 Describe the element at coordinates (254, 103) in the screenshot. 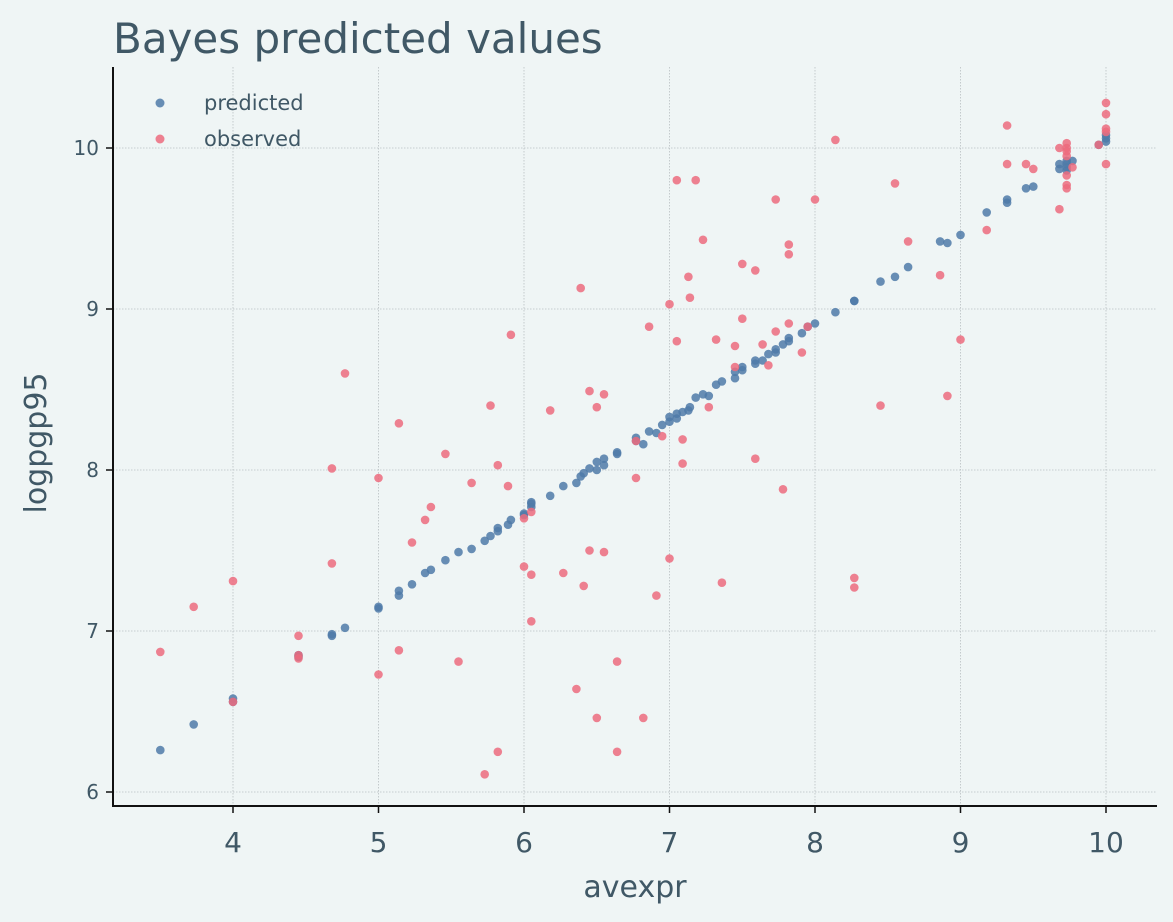

I see `legend-label-predicted: predicted` at that location.